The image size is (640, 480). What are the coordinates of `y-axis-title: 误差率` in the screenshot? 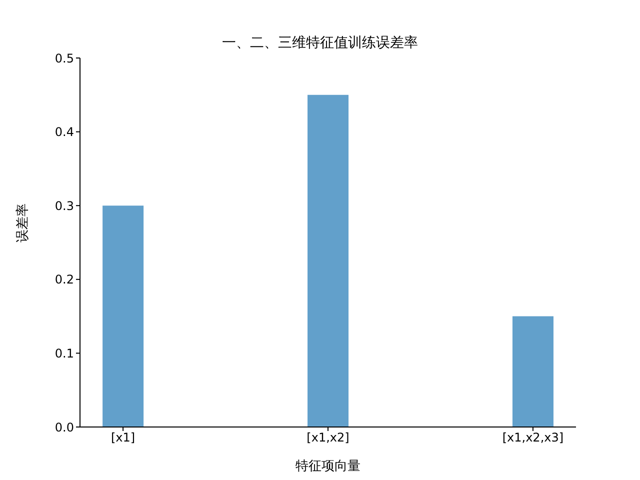 It's located at (22, 223).